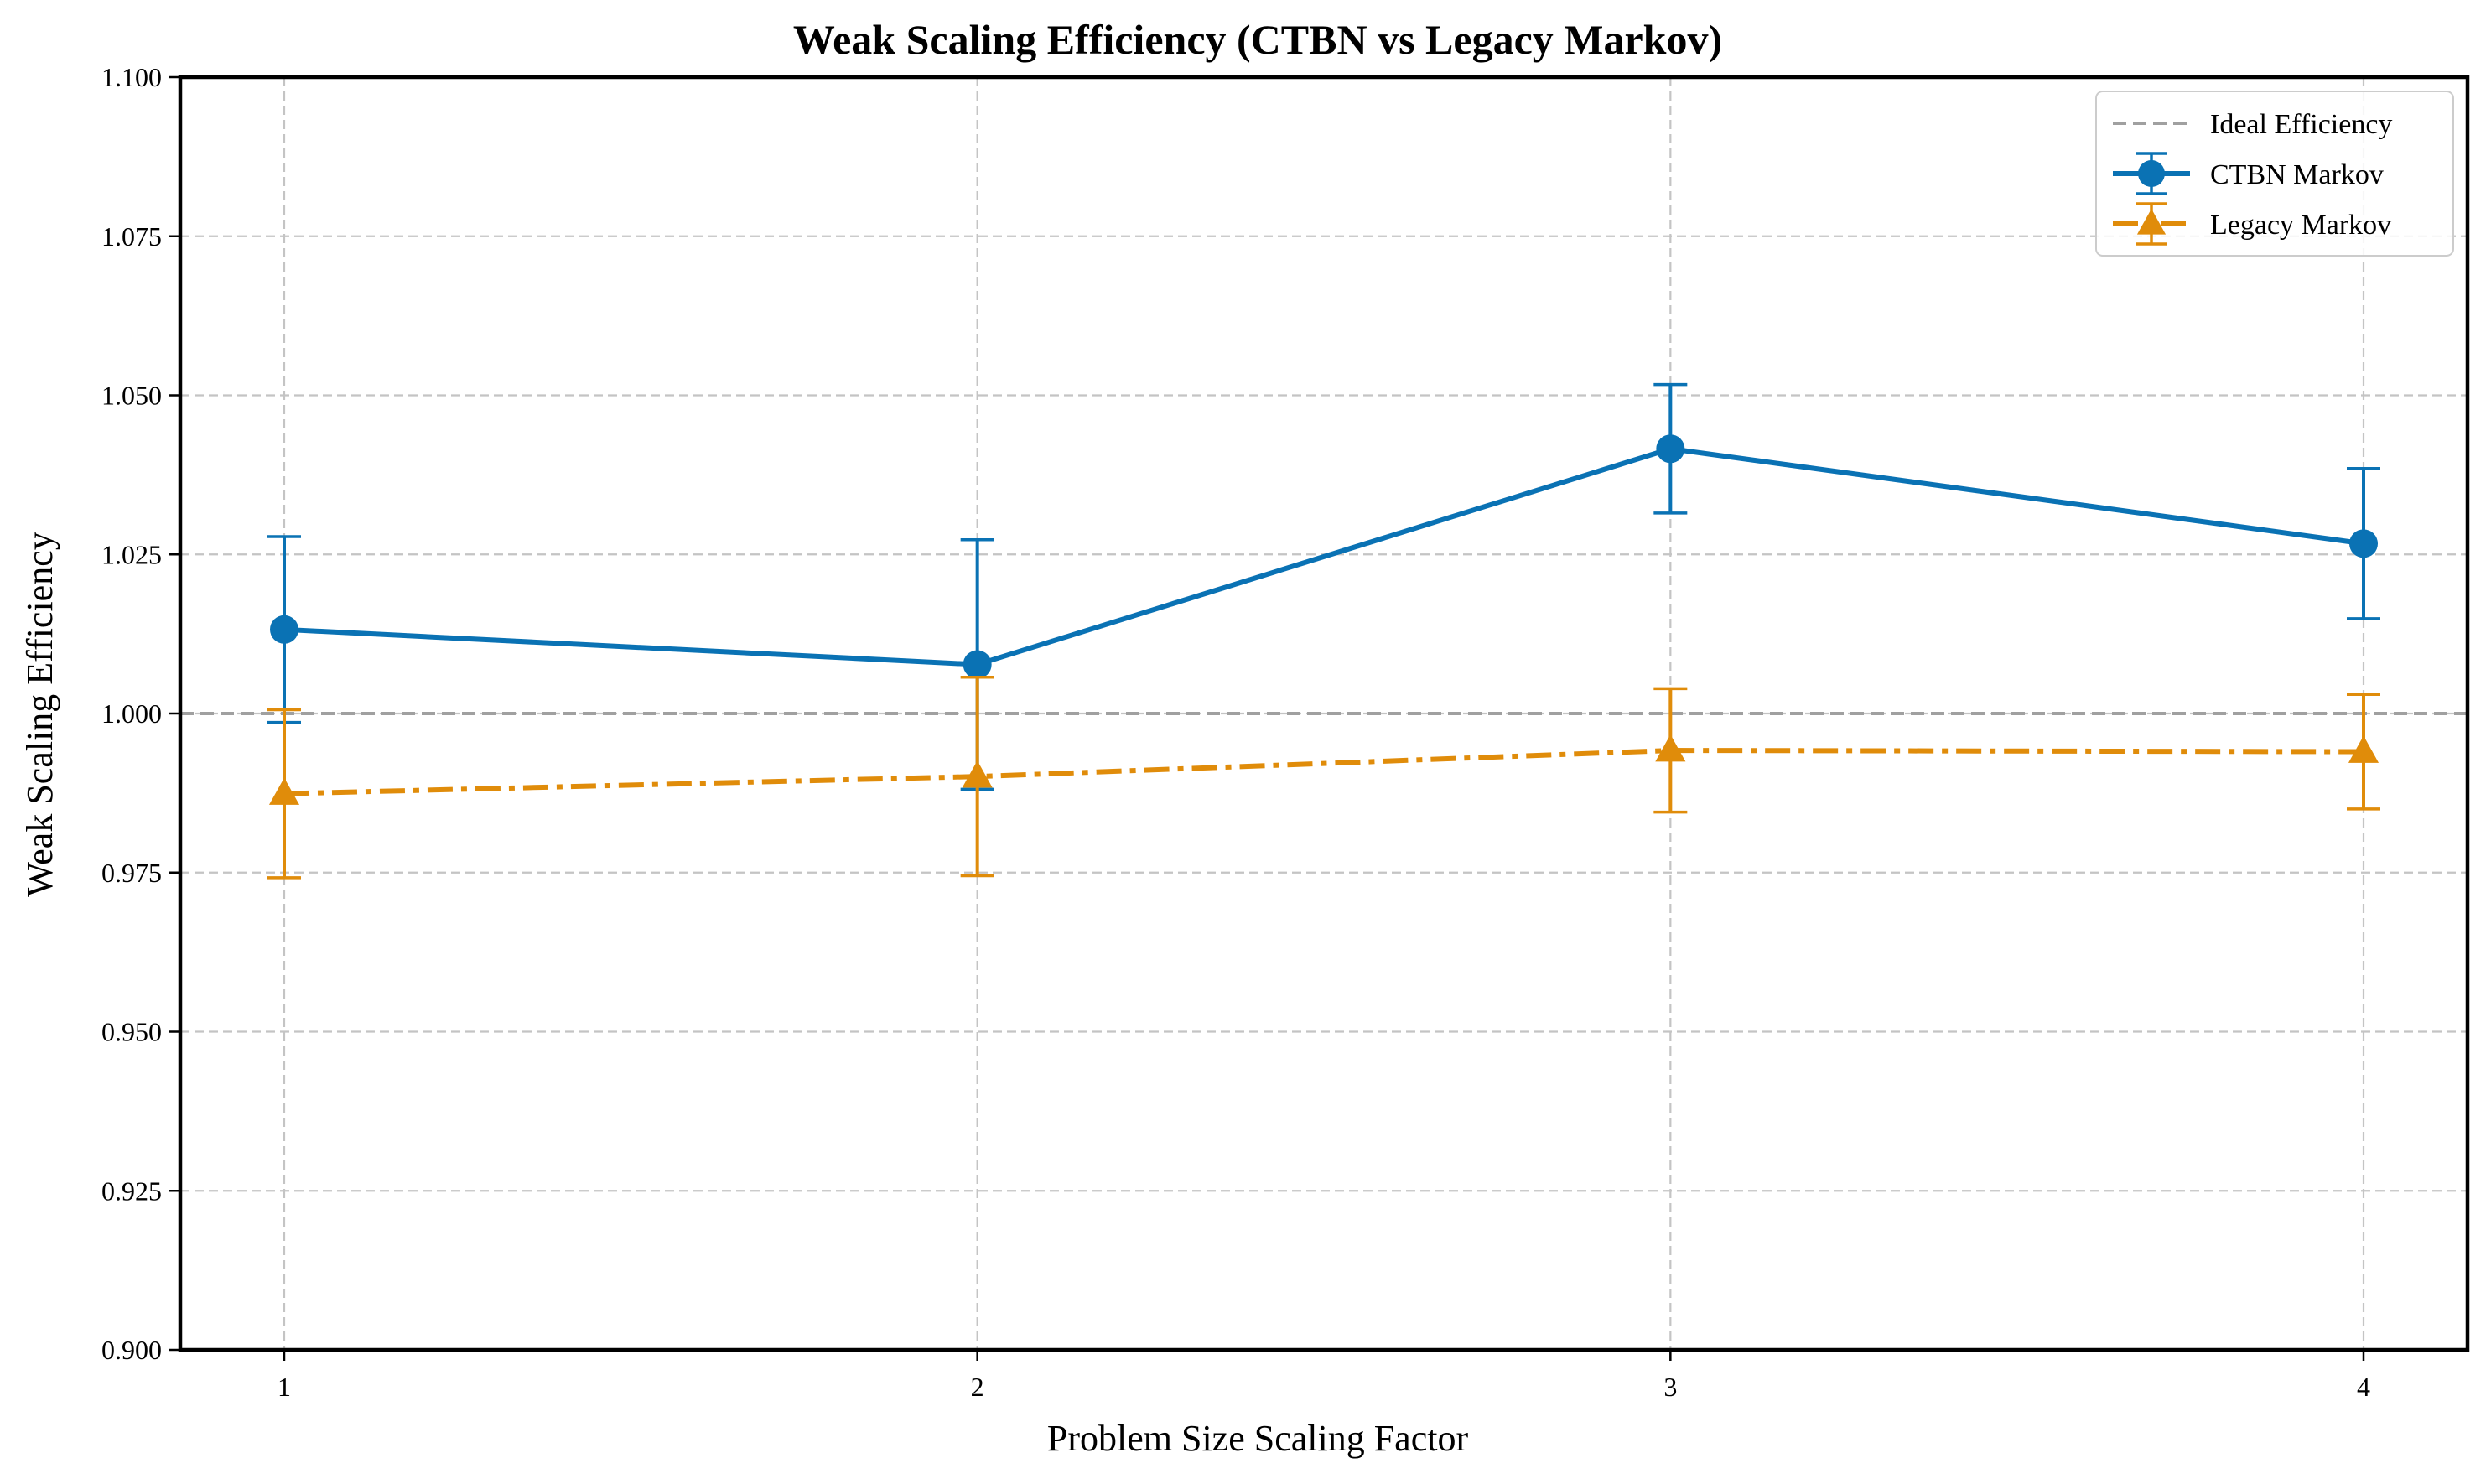 The width and height of the screenshot is (2491, 1484). Describe the element at coordinates (131, 236) in the screenshot. I see `y-tick-label: 1.075` at that location.